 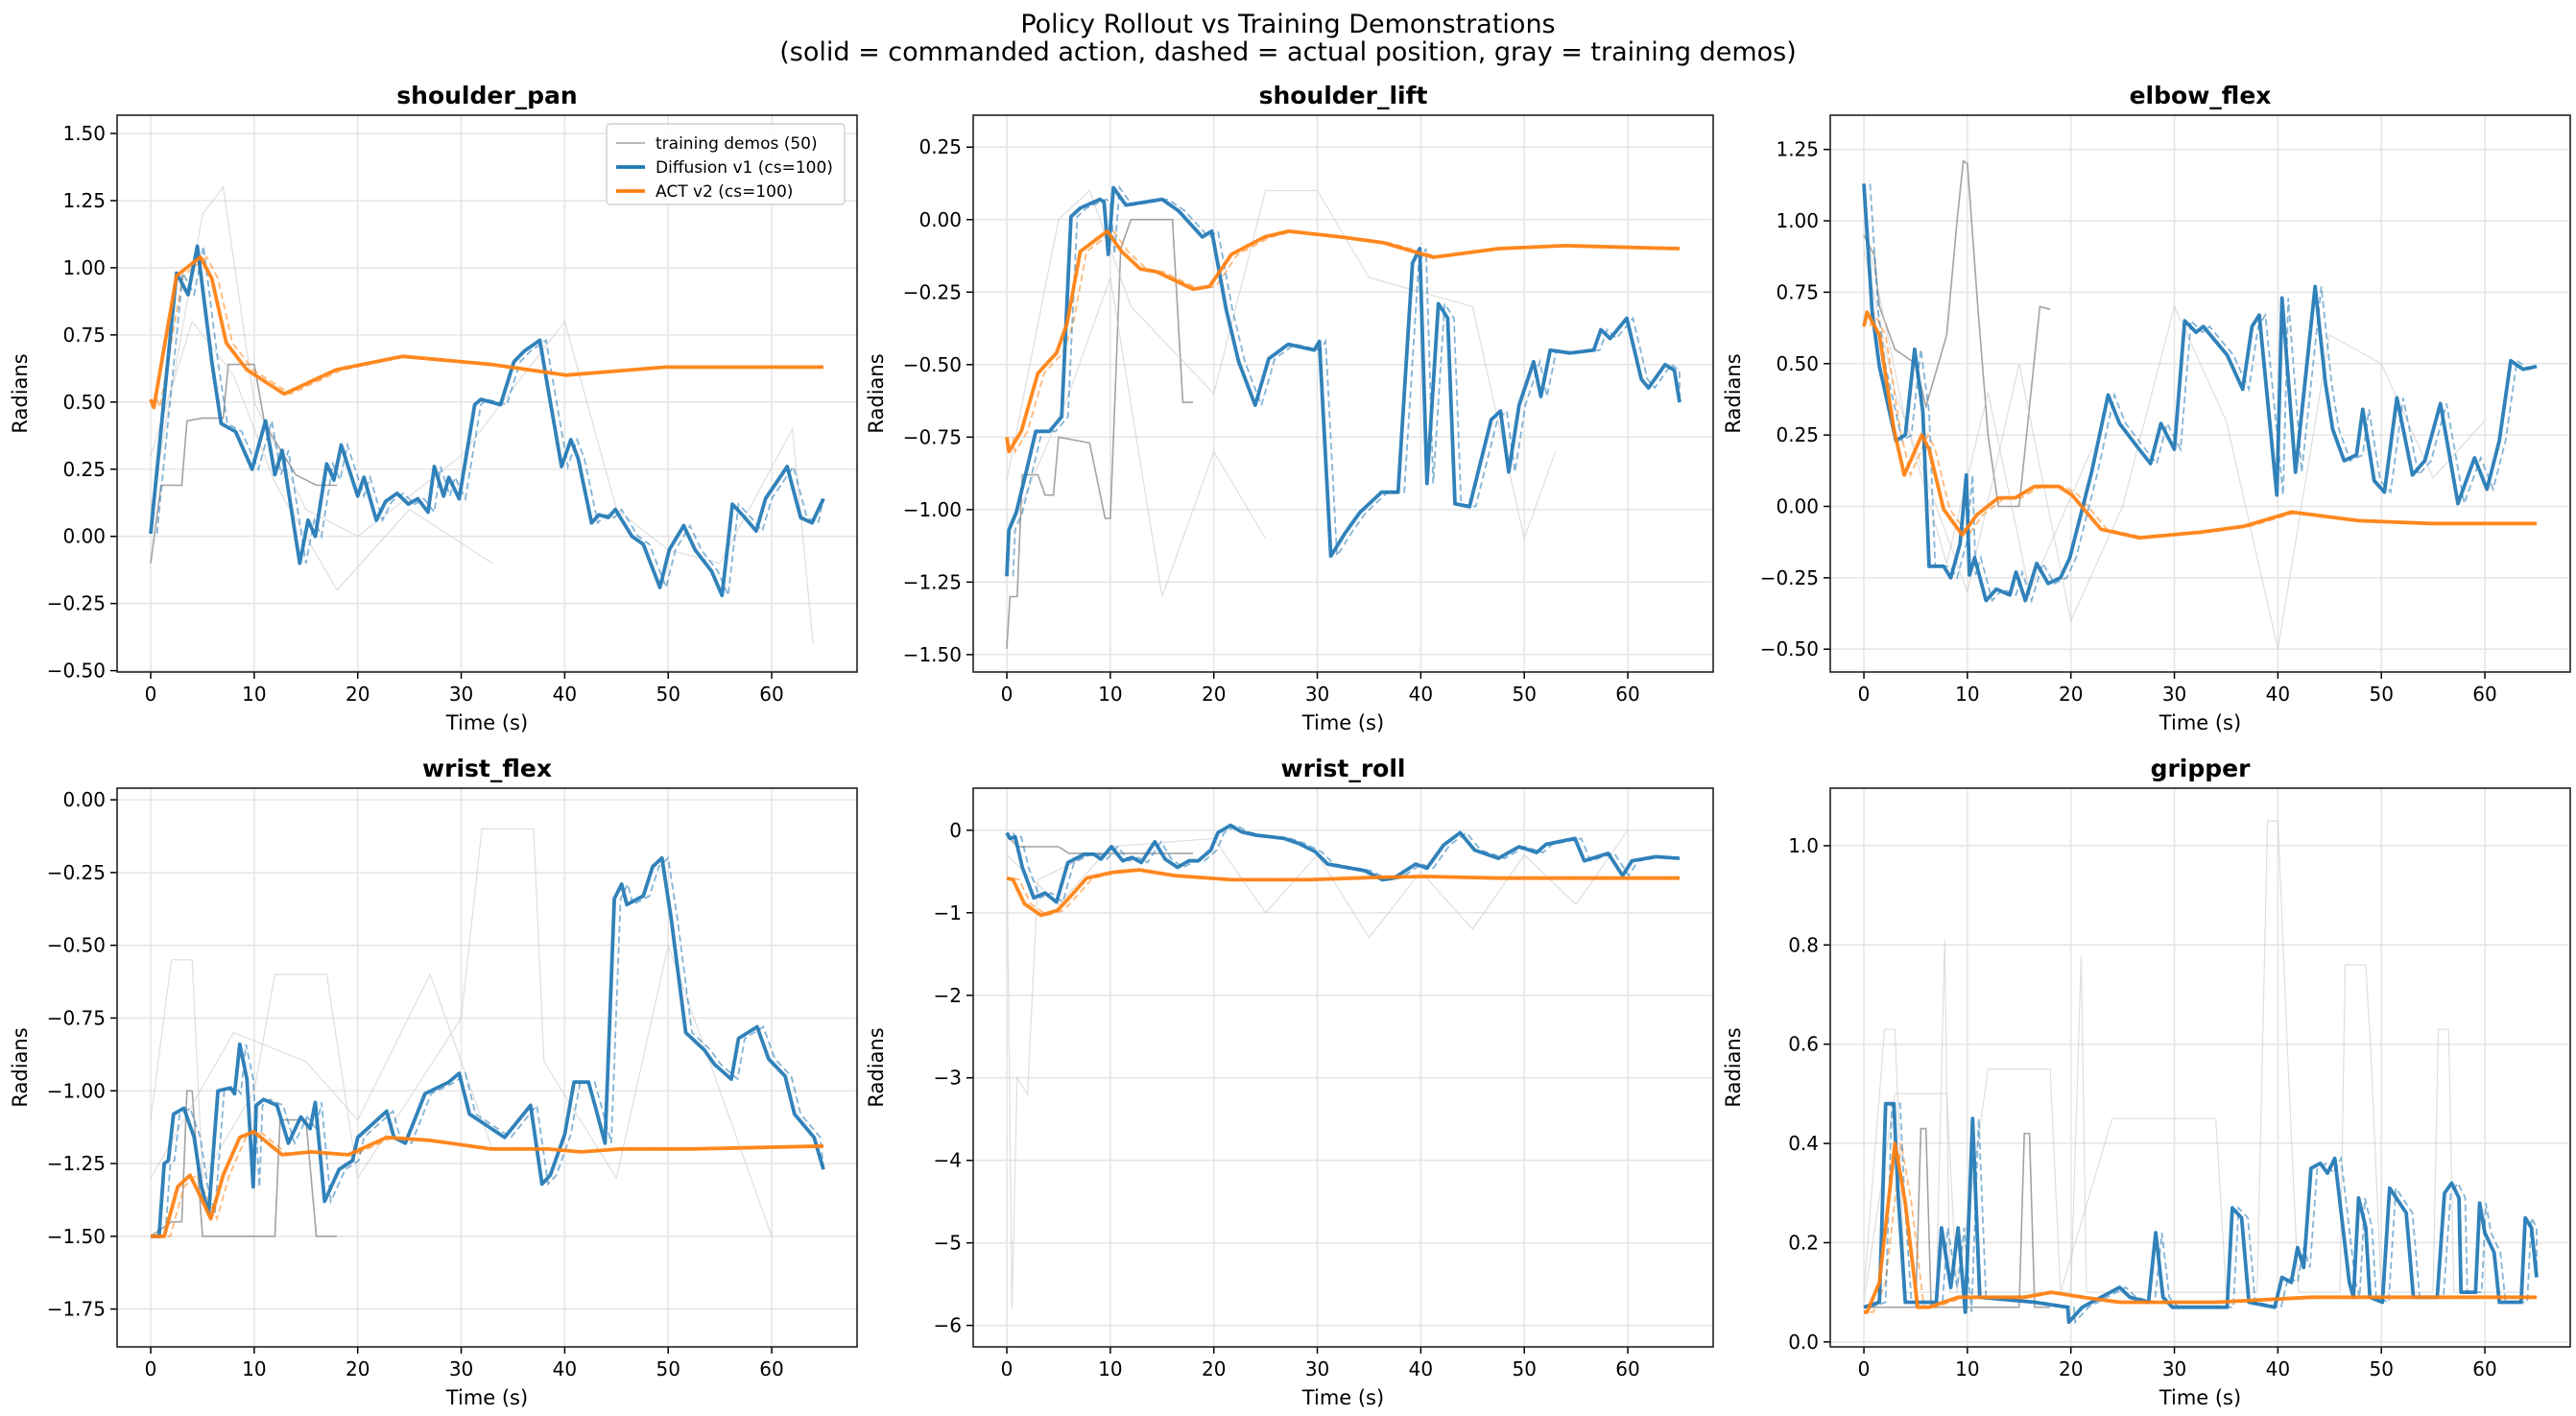 What do you see at coordinates (1343, 95) in the screenshot?
I see `subplot-title: shoulder_lift` at bounding box center [1343, 95].